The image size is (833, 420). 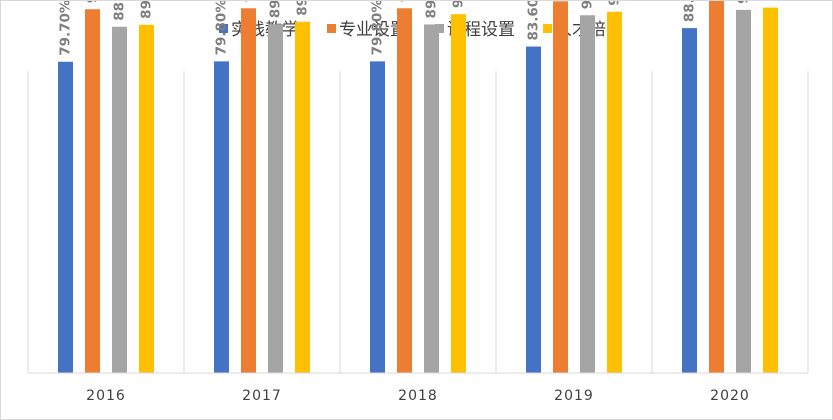 What do you see at coordinates (475, 30) in the screenshot?
I see `legend-item: 课程设置` at bounding box center [475, 30].